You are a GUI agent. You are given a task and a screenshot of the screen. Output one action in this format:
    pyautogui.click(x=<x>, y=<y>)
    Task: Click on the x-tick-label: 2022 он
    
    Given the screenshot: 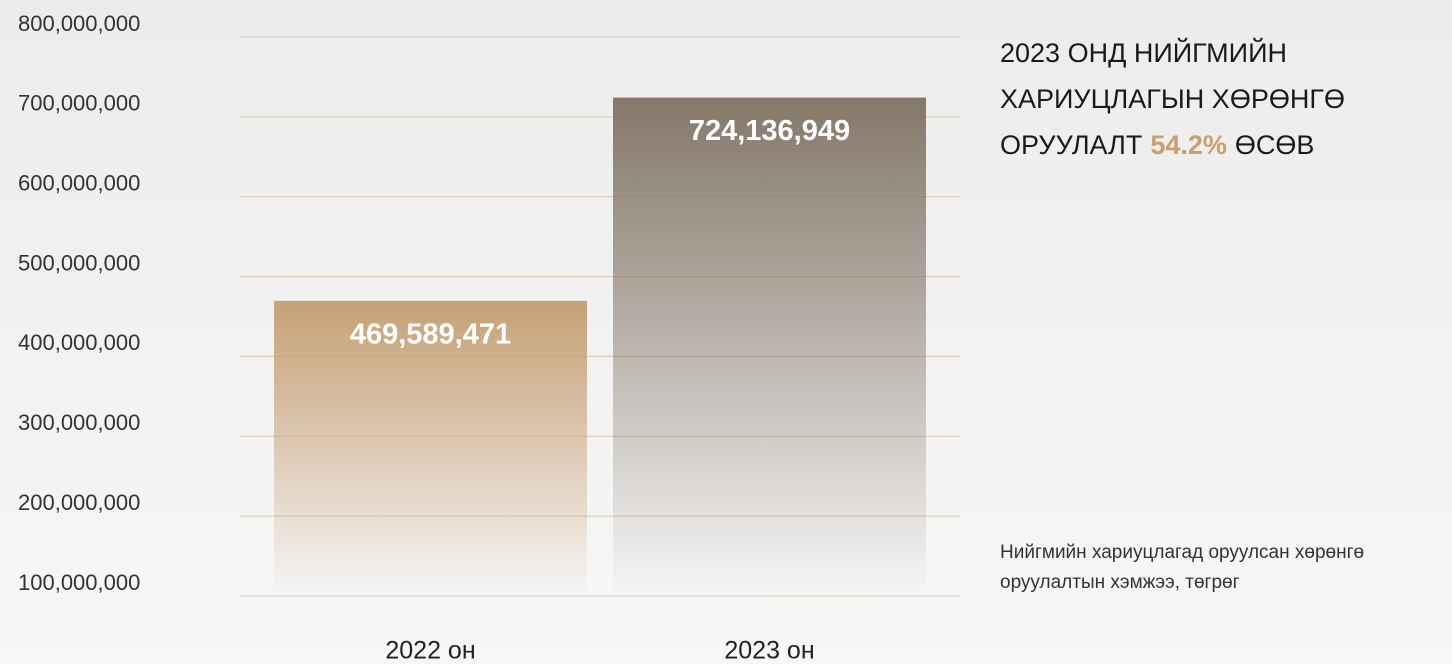 What is the action you would take?
    pyautogui.click(x=430, y=650)
    